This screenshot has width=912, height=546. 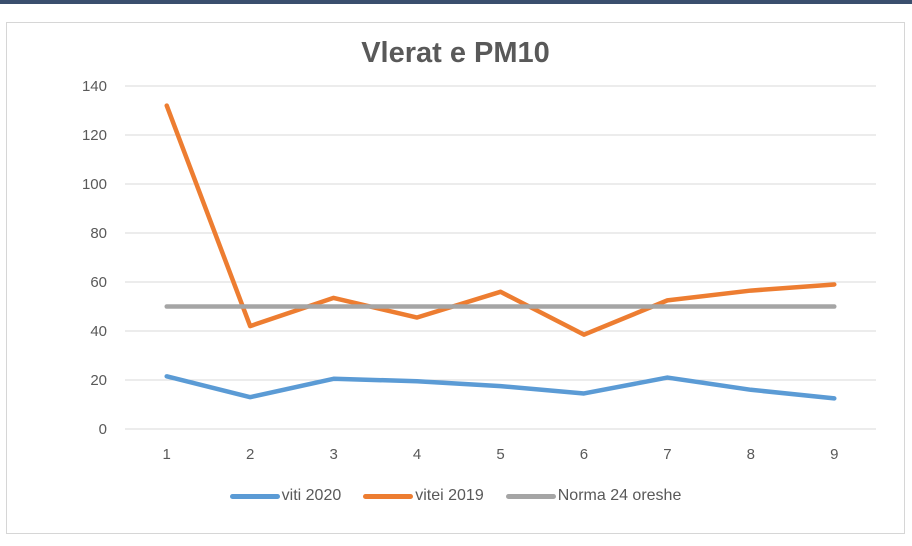 What do you see at coordinates (455, 53) in the screenshot?
I see `chart-title: Vlerat e PM10` at bounding box center [455, 53].